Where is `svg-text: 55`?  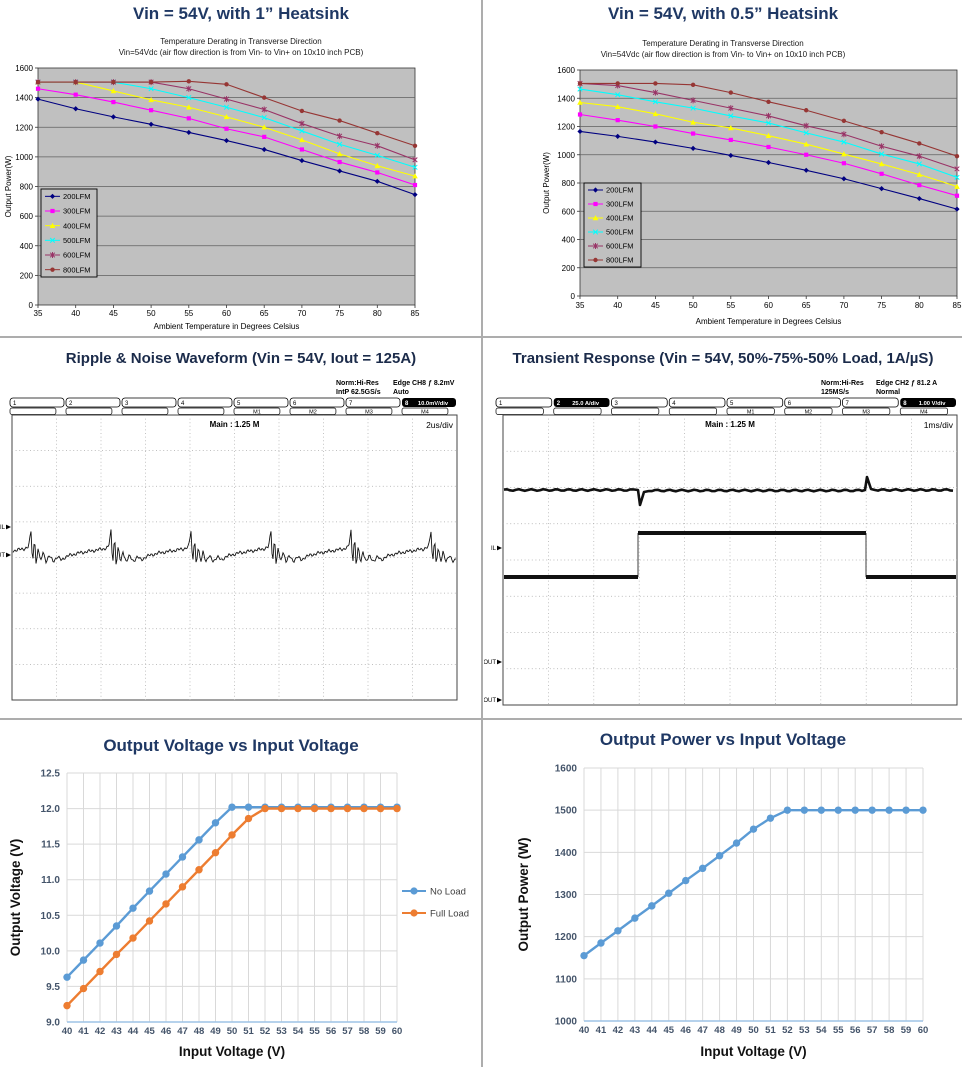
svg-text: 55 is located at coordinates (730, 305).